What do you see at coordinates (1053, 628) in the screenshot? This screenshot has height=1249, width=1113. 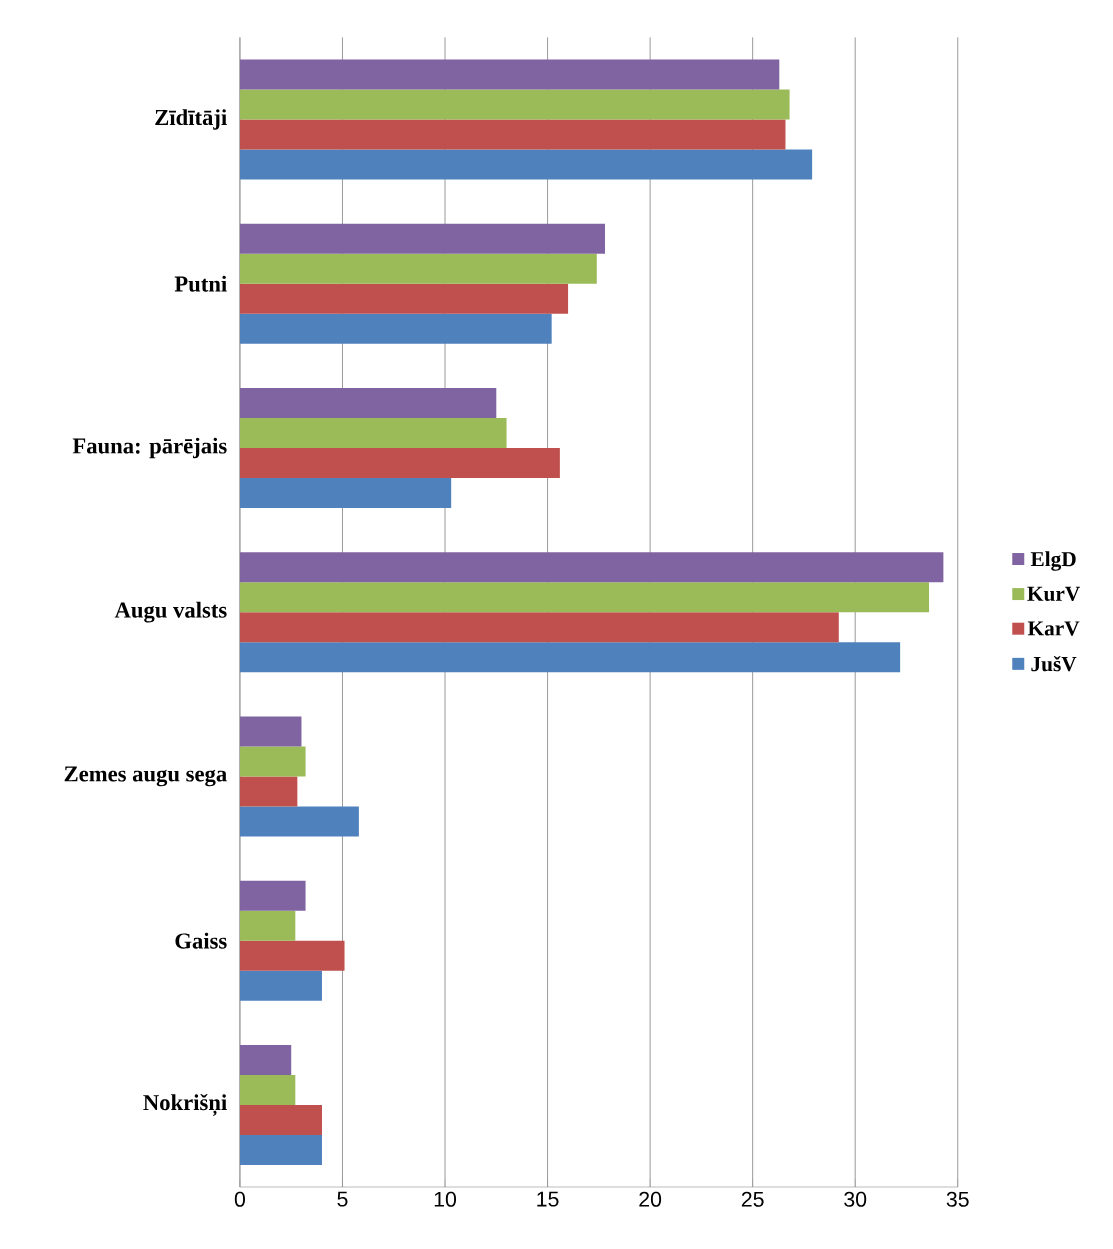 I see `legend-label: KarV` at bounding box center [1053, 628].